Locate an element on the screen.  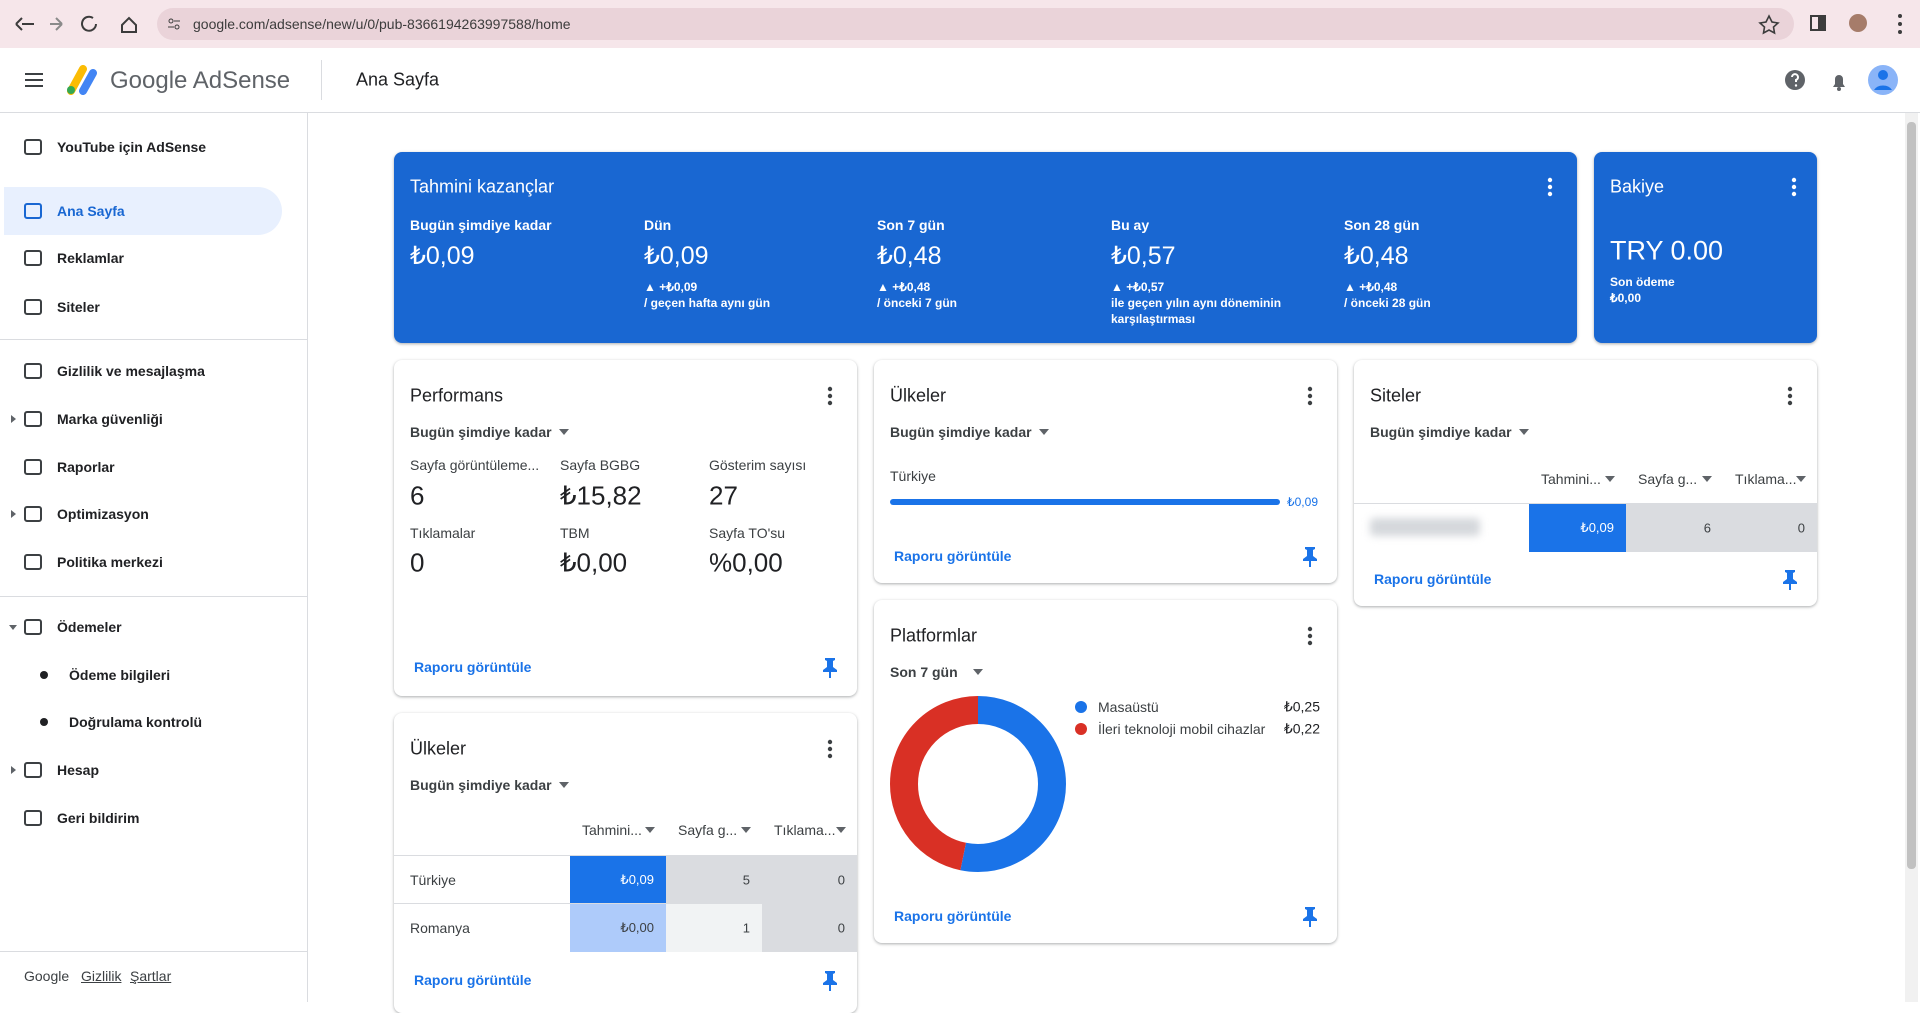
row-label: Romanya is located at coordinates (440, 928).